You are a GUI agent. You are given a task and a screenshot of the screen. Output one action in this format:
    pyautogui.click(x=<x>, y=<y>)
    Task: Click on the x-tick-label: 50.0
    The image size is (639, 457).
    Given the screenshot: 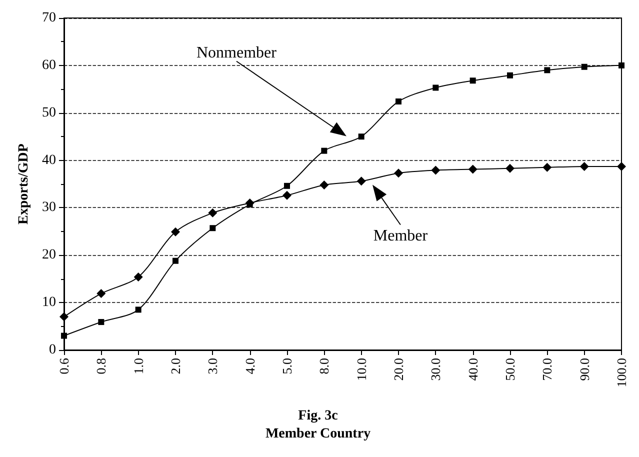 What is the action you would take?
    pyautogui.click(x=510, y=369)
    